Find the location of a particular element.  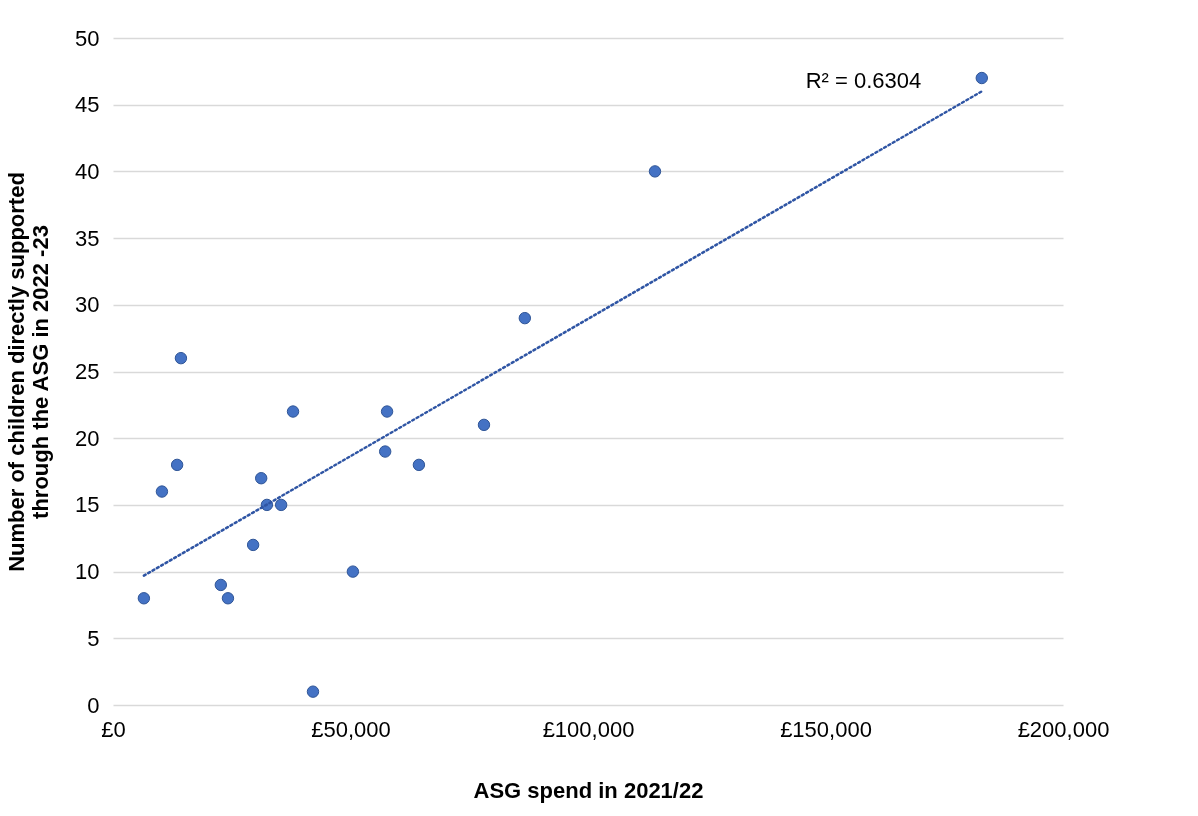

x-tick-label: £150,000 is located at coordinates (826, 729).